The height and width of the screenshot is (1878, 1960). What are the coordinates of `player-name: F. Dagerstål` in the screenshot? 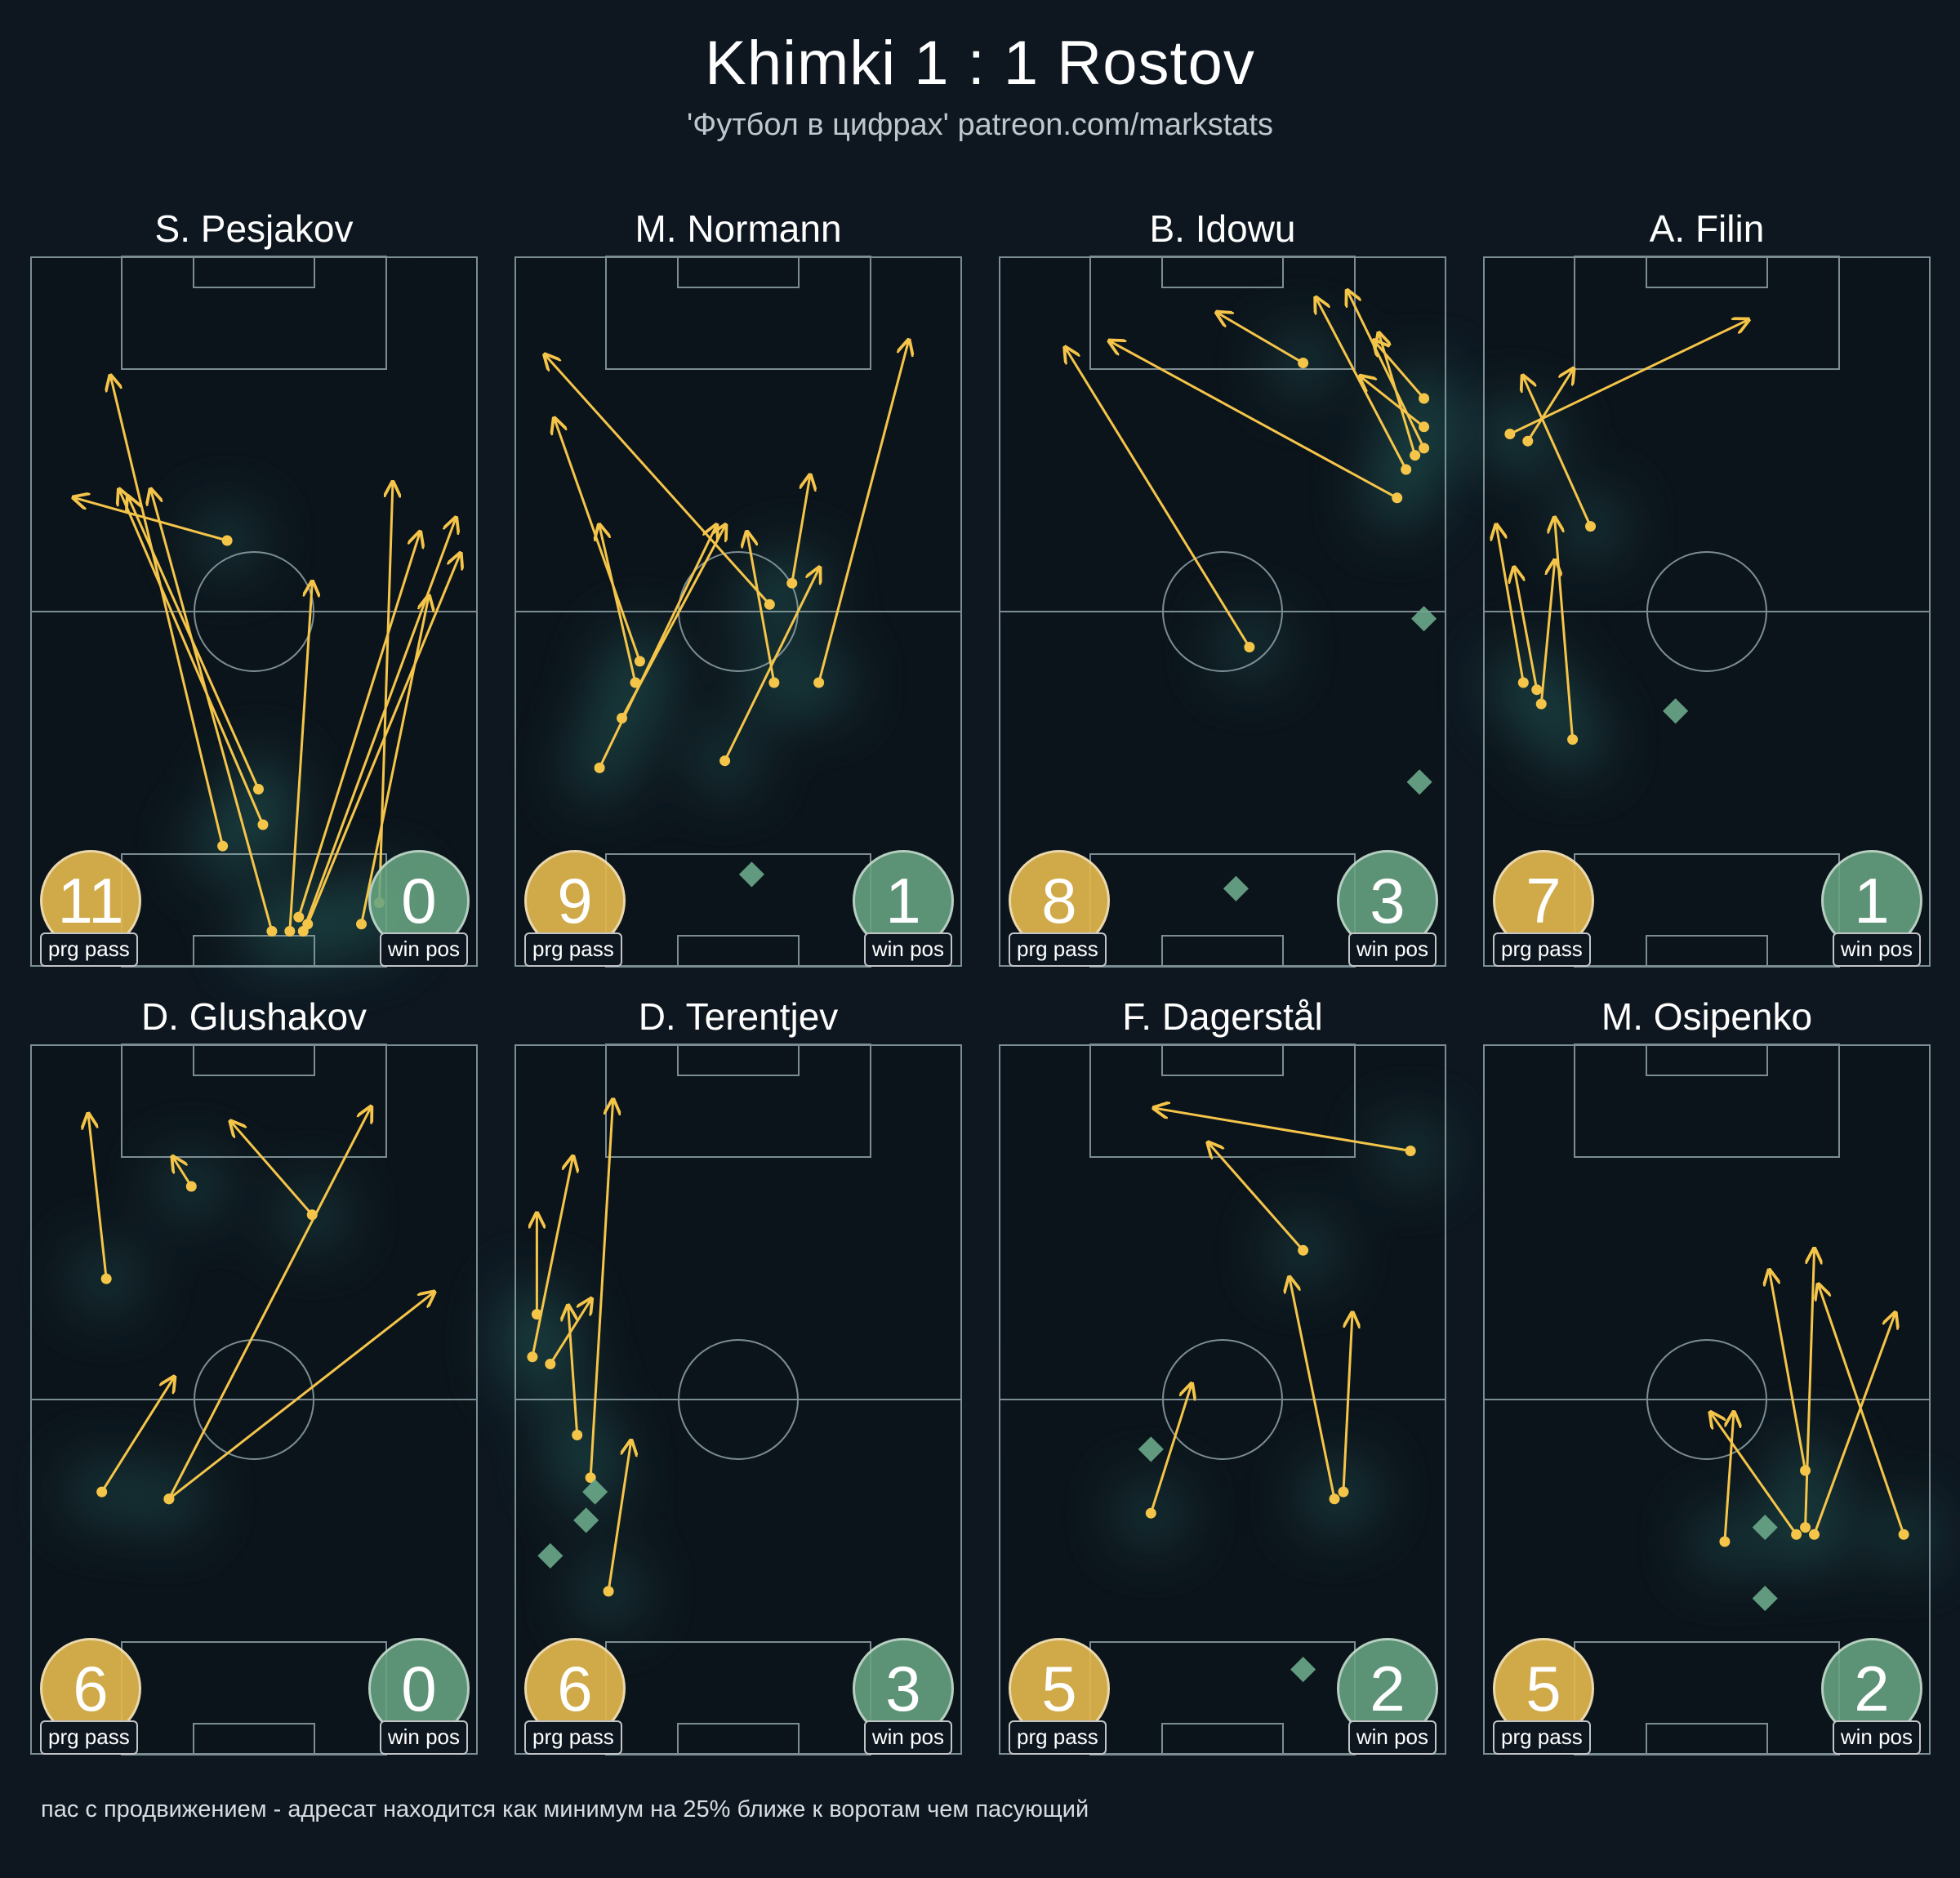 It's located at (1222, 1017).